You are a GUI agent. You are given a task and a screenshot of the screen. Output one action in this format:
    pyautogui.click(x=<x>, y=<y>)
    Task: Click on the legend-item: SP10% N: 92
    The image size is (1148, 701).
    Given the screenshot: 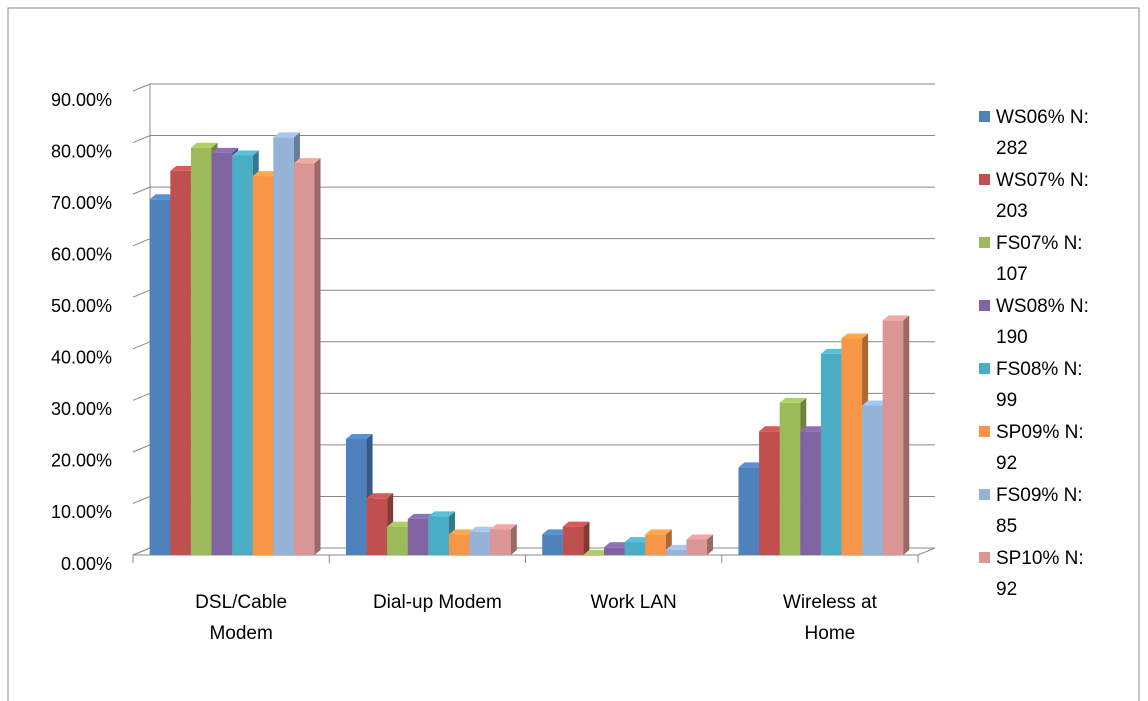 What is the action you would take?
    pyautogui.click(x=1043, y=574)
    